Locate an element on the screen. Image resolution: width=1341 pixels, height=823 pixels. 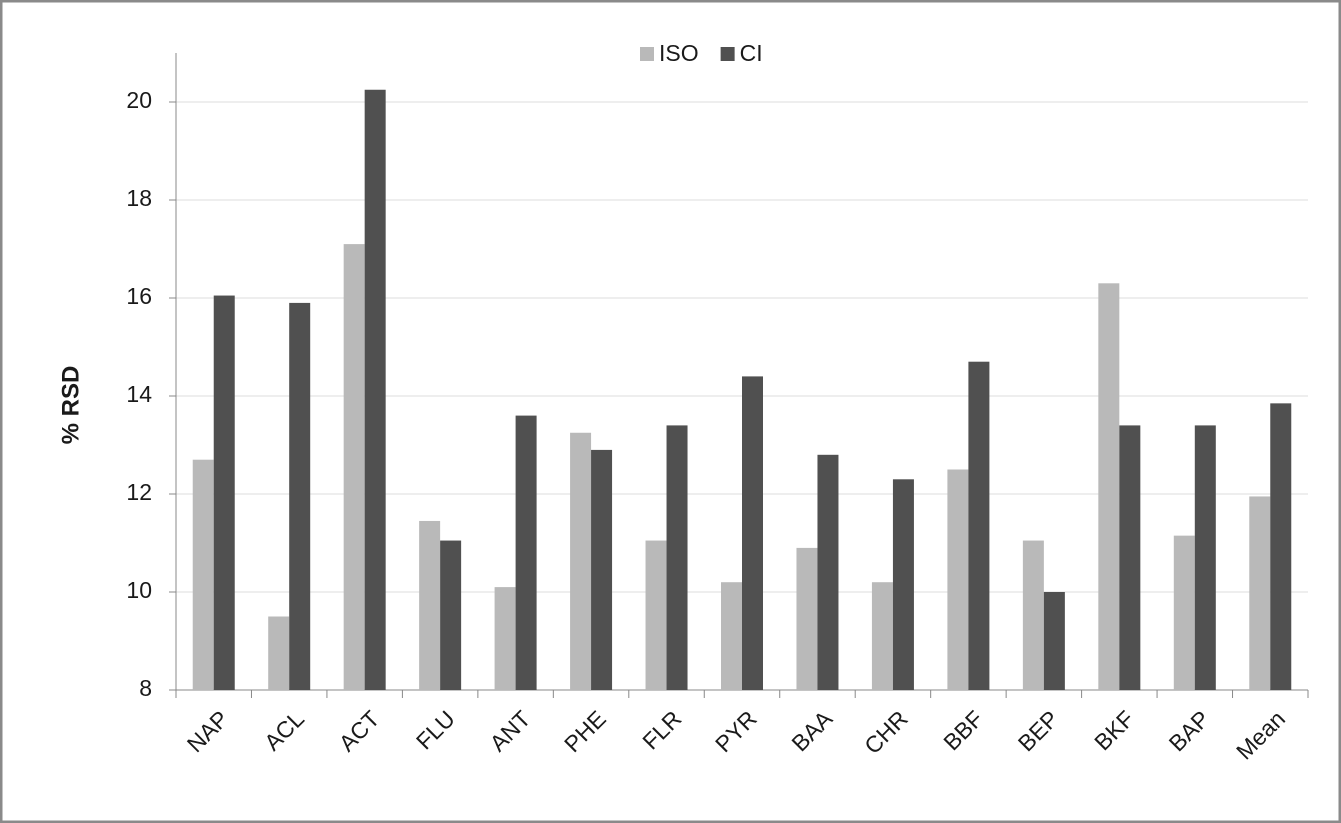
y-tick-label: 18 is located at coordinates (139, 198).